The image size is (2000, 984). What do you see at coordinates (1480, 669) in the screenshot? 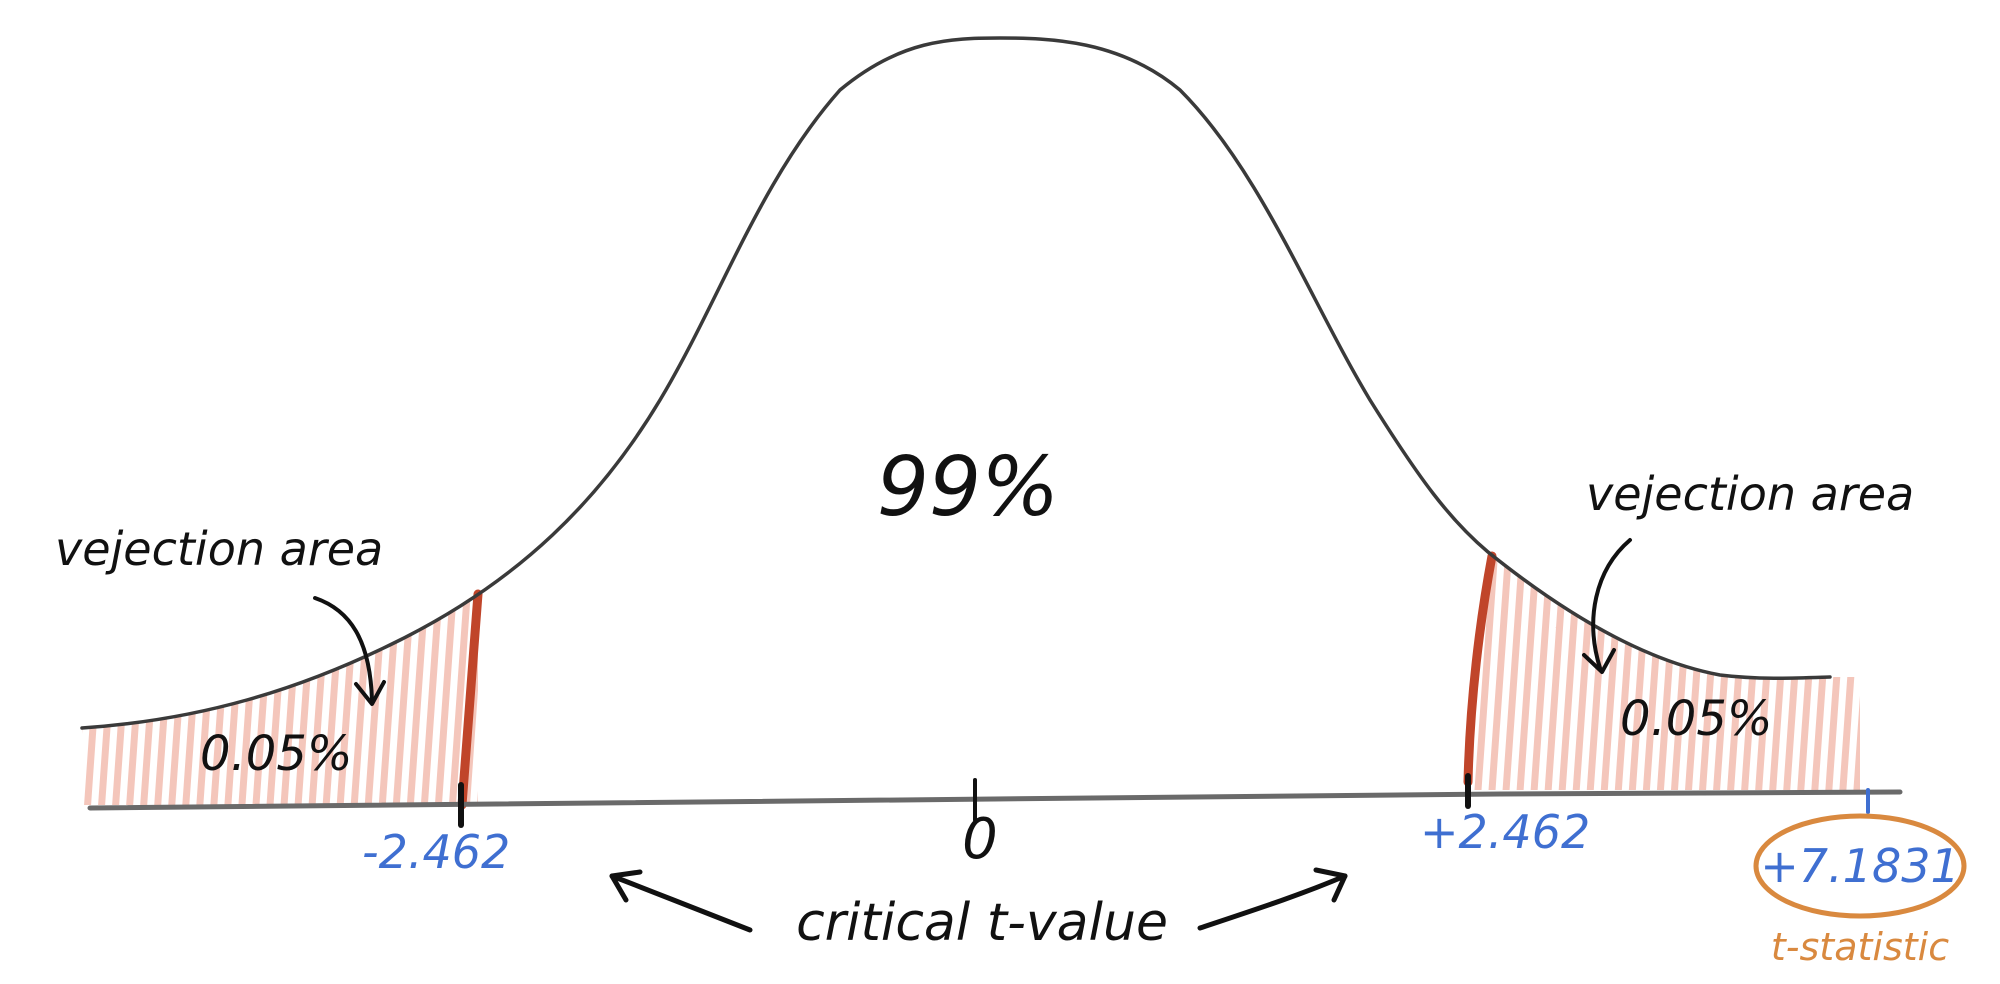
I see `right-critical-edge` at bounding box center [1480, 669].